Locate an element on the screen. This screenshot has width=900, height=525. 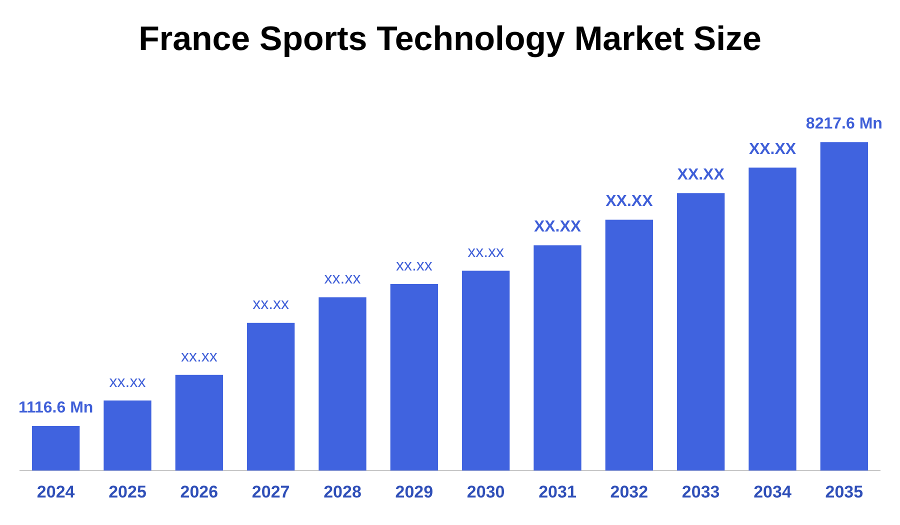
x-tick-label: 2025 is located at coordinates (127, 492).